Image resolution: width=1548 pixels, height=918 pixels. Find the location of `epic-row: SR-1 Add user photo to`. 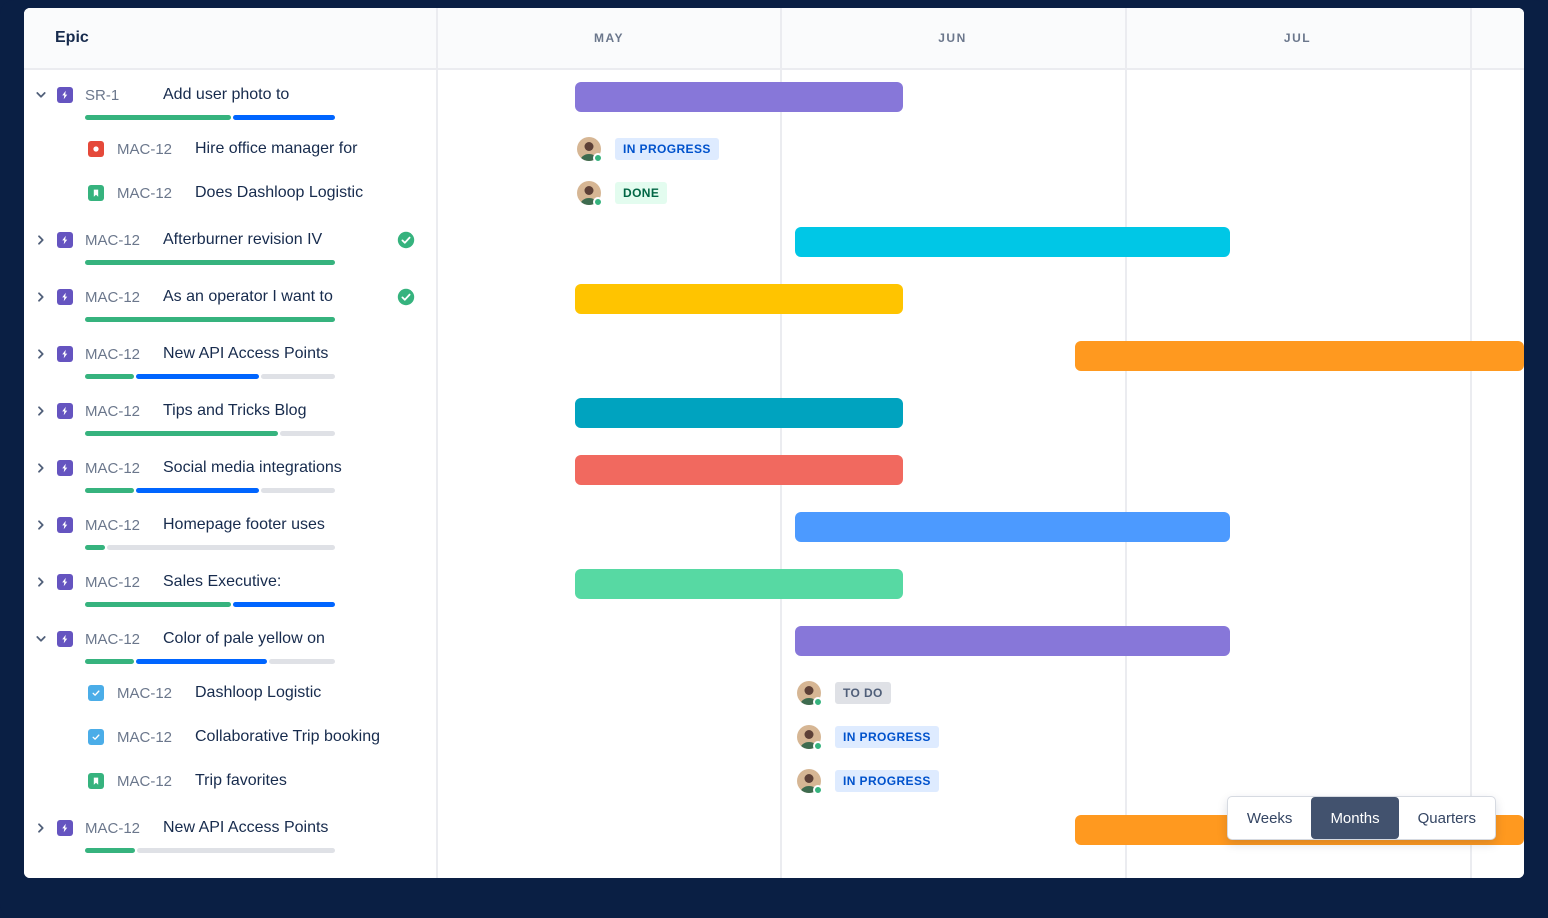

epic-row: SR-1 Add user photo to is located at coordinates (230, 98).